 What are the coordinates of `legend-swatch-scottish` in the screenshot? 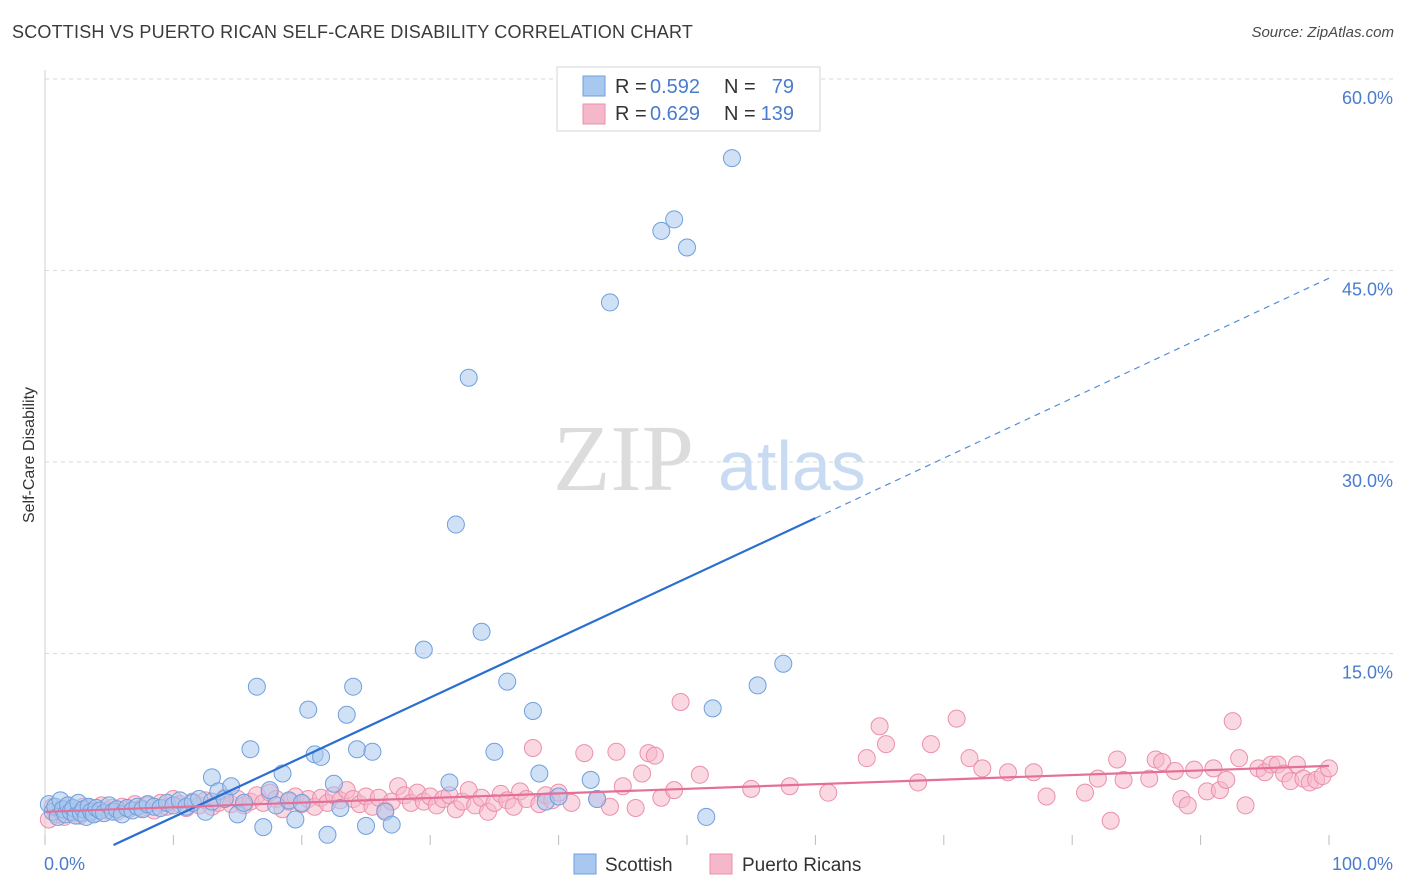 It's located at (594, 86).